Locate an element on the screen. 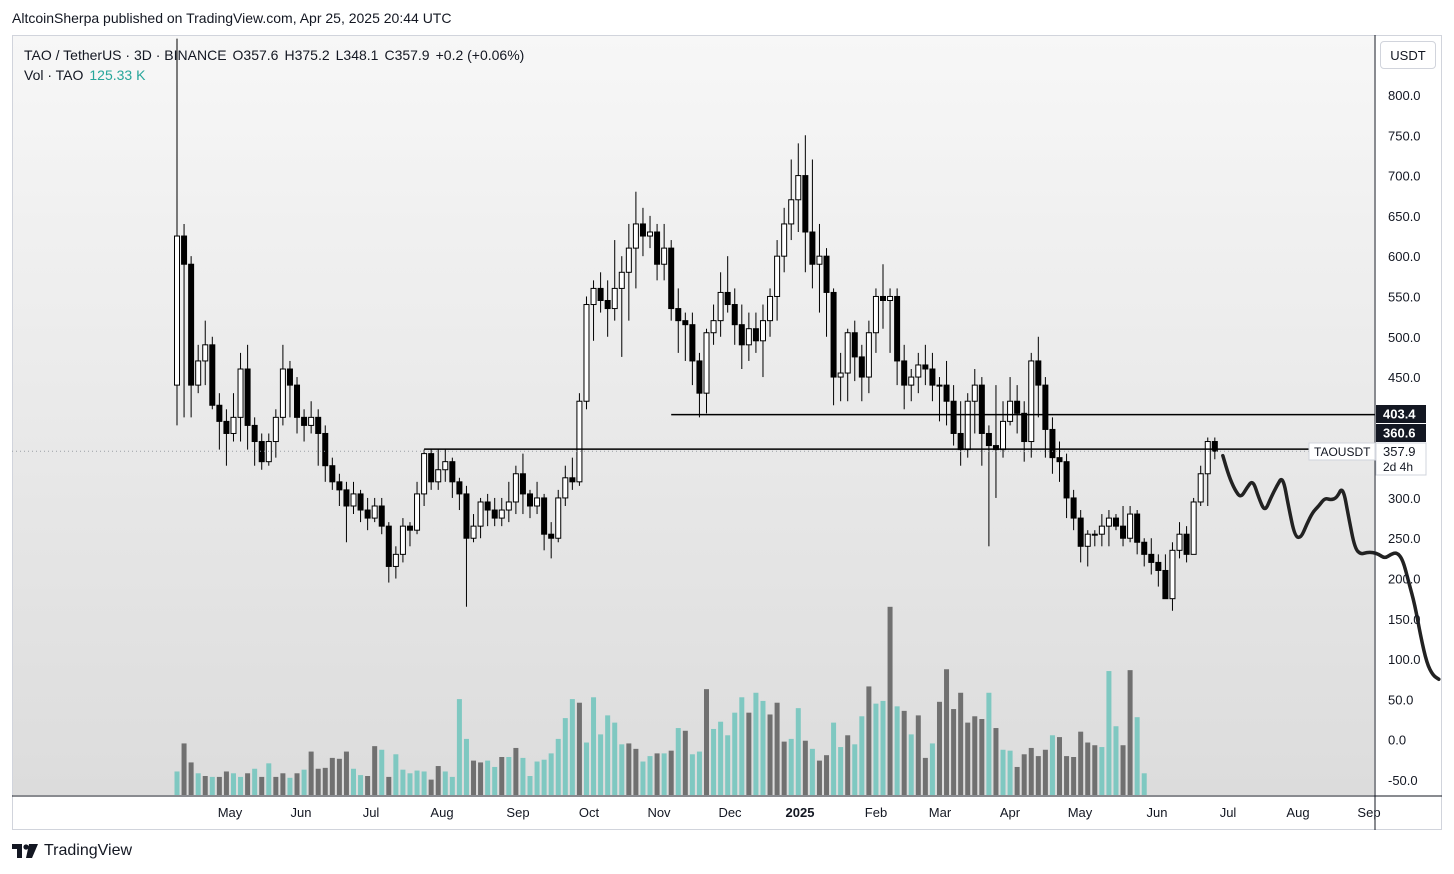  time-tick-label: Sep is located at coordinates (1368, 812).